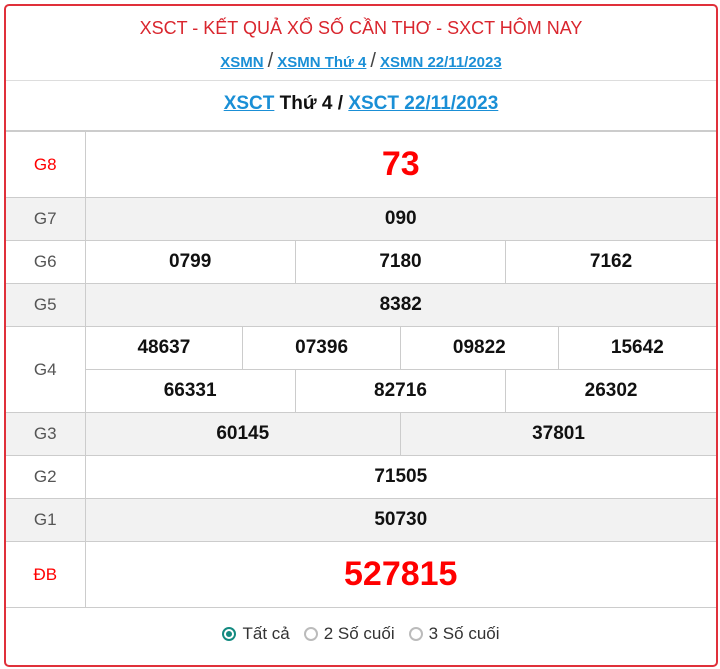 Image resolution: width=720 pixels, height=669 pixels. I want to click on prize-number: 71505, so click(400, 477).